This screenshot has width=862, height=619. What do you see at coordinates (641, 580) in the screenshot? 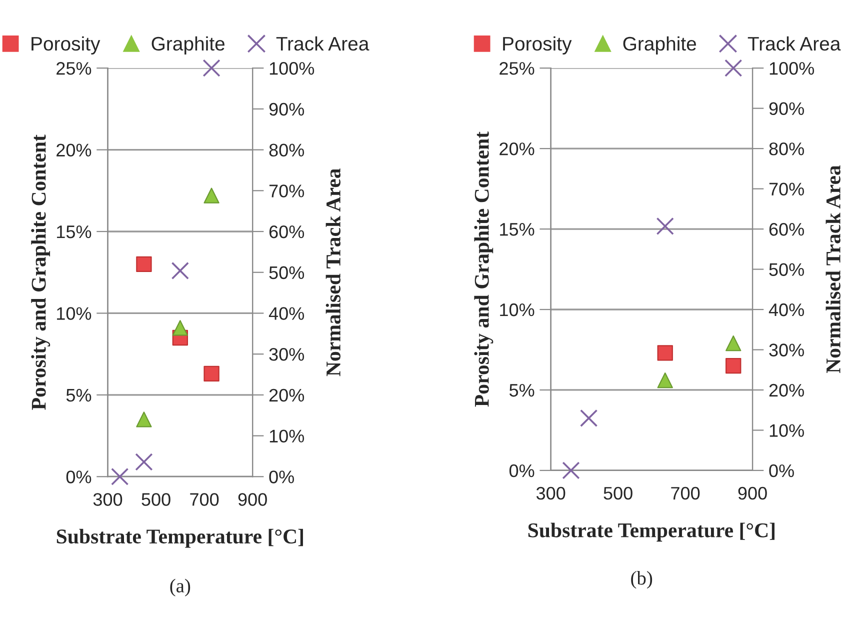
I see `text: (b)` at bounding box center [641, 580].